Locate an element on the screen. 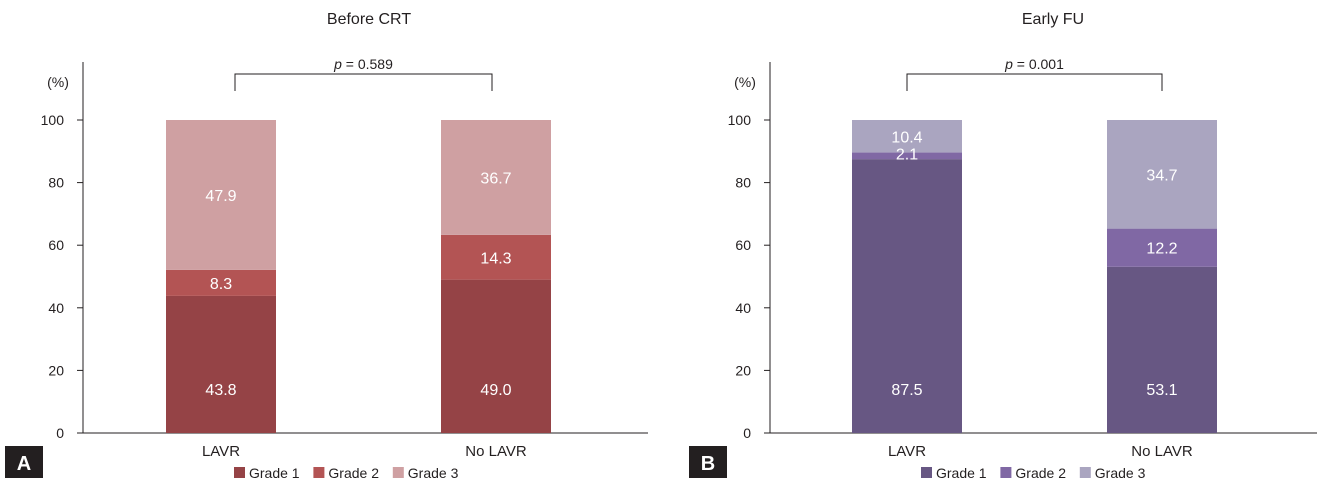 This screenshot has width=1317, height=488. panel-letter: B is located at coordinates (708, 464).